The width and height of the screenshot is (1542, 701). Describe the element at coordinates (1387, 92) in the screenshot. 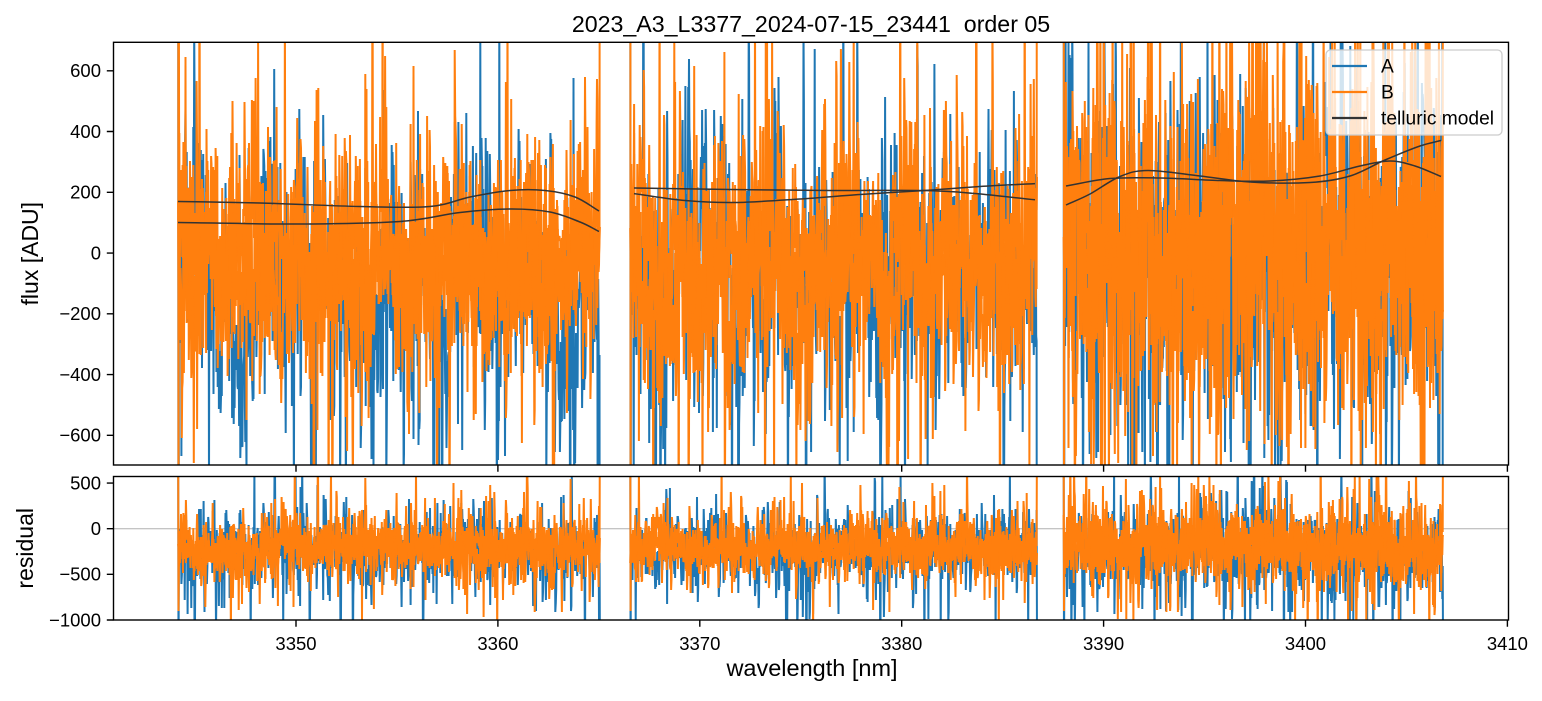

I see `svg-text: B` at that location.